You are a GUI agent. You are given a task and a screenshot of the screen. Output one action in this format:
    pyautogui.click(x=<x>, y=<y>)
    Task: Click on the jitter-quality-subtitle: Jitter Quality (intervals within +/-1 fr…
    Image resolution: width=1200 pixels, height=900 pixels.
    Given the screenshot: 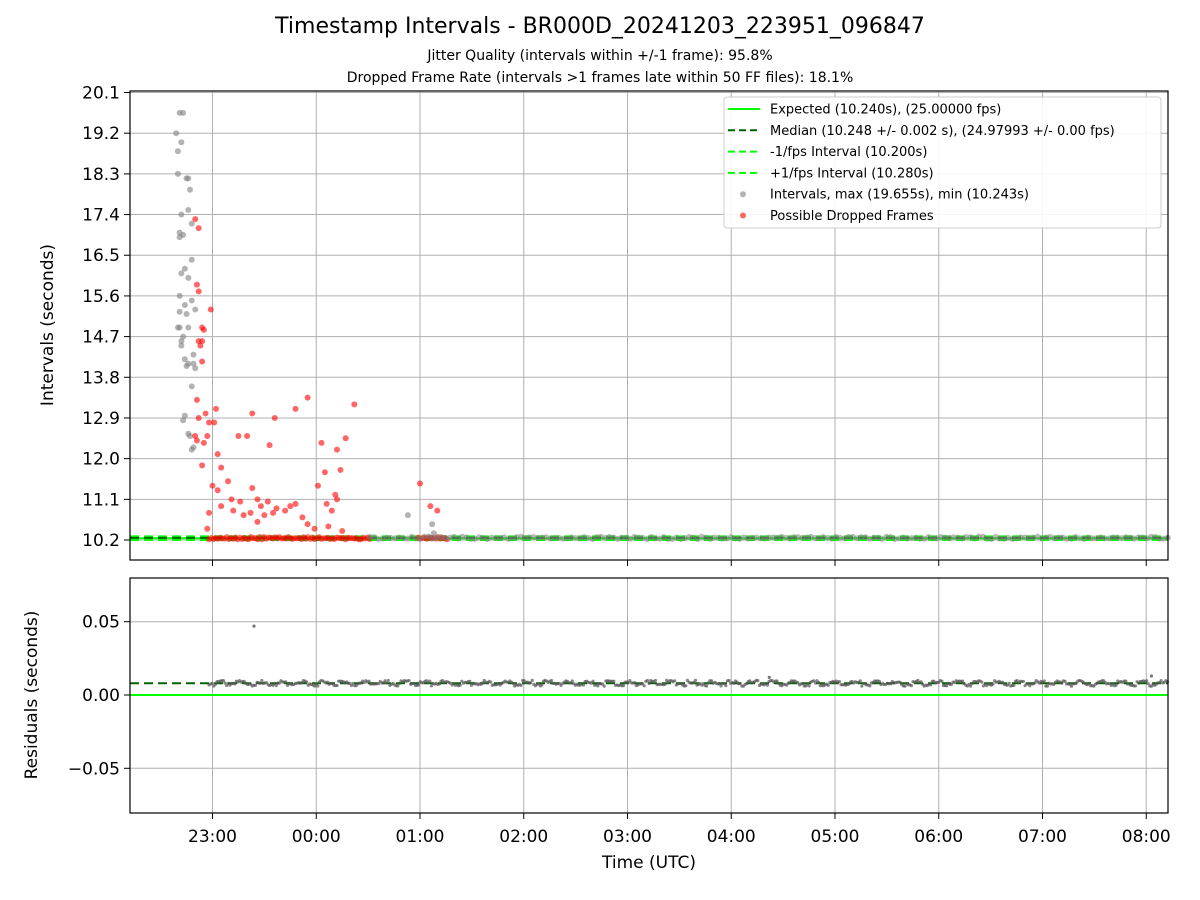 What is the action you would take?
    pyautogui.click(x=600, y=56)
    